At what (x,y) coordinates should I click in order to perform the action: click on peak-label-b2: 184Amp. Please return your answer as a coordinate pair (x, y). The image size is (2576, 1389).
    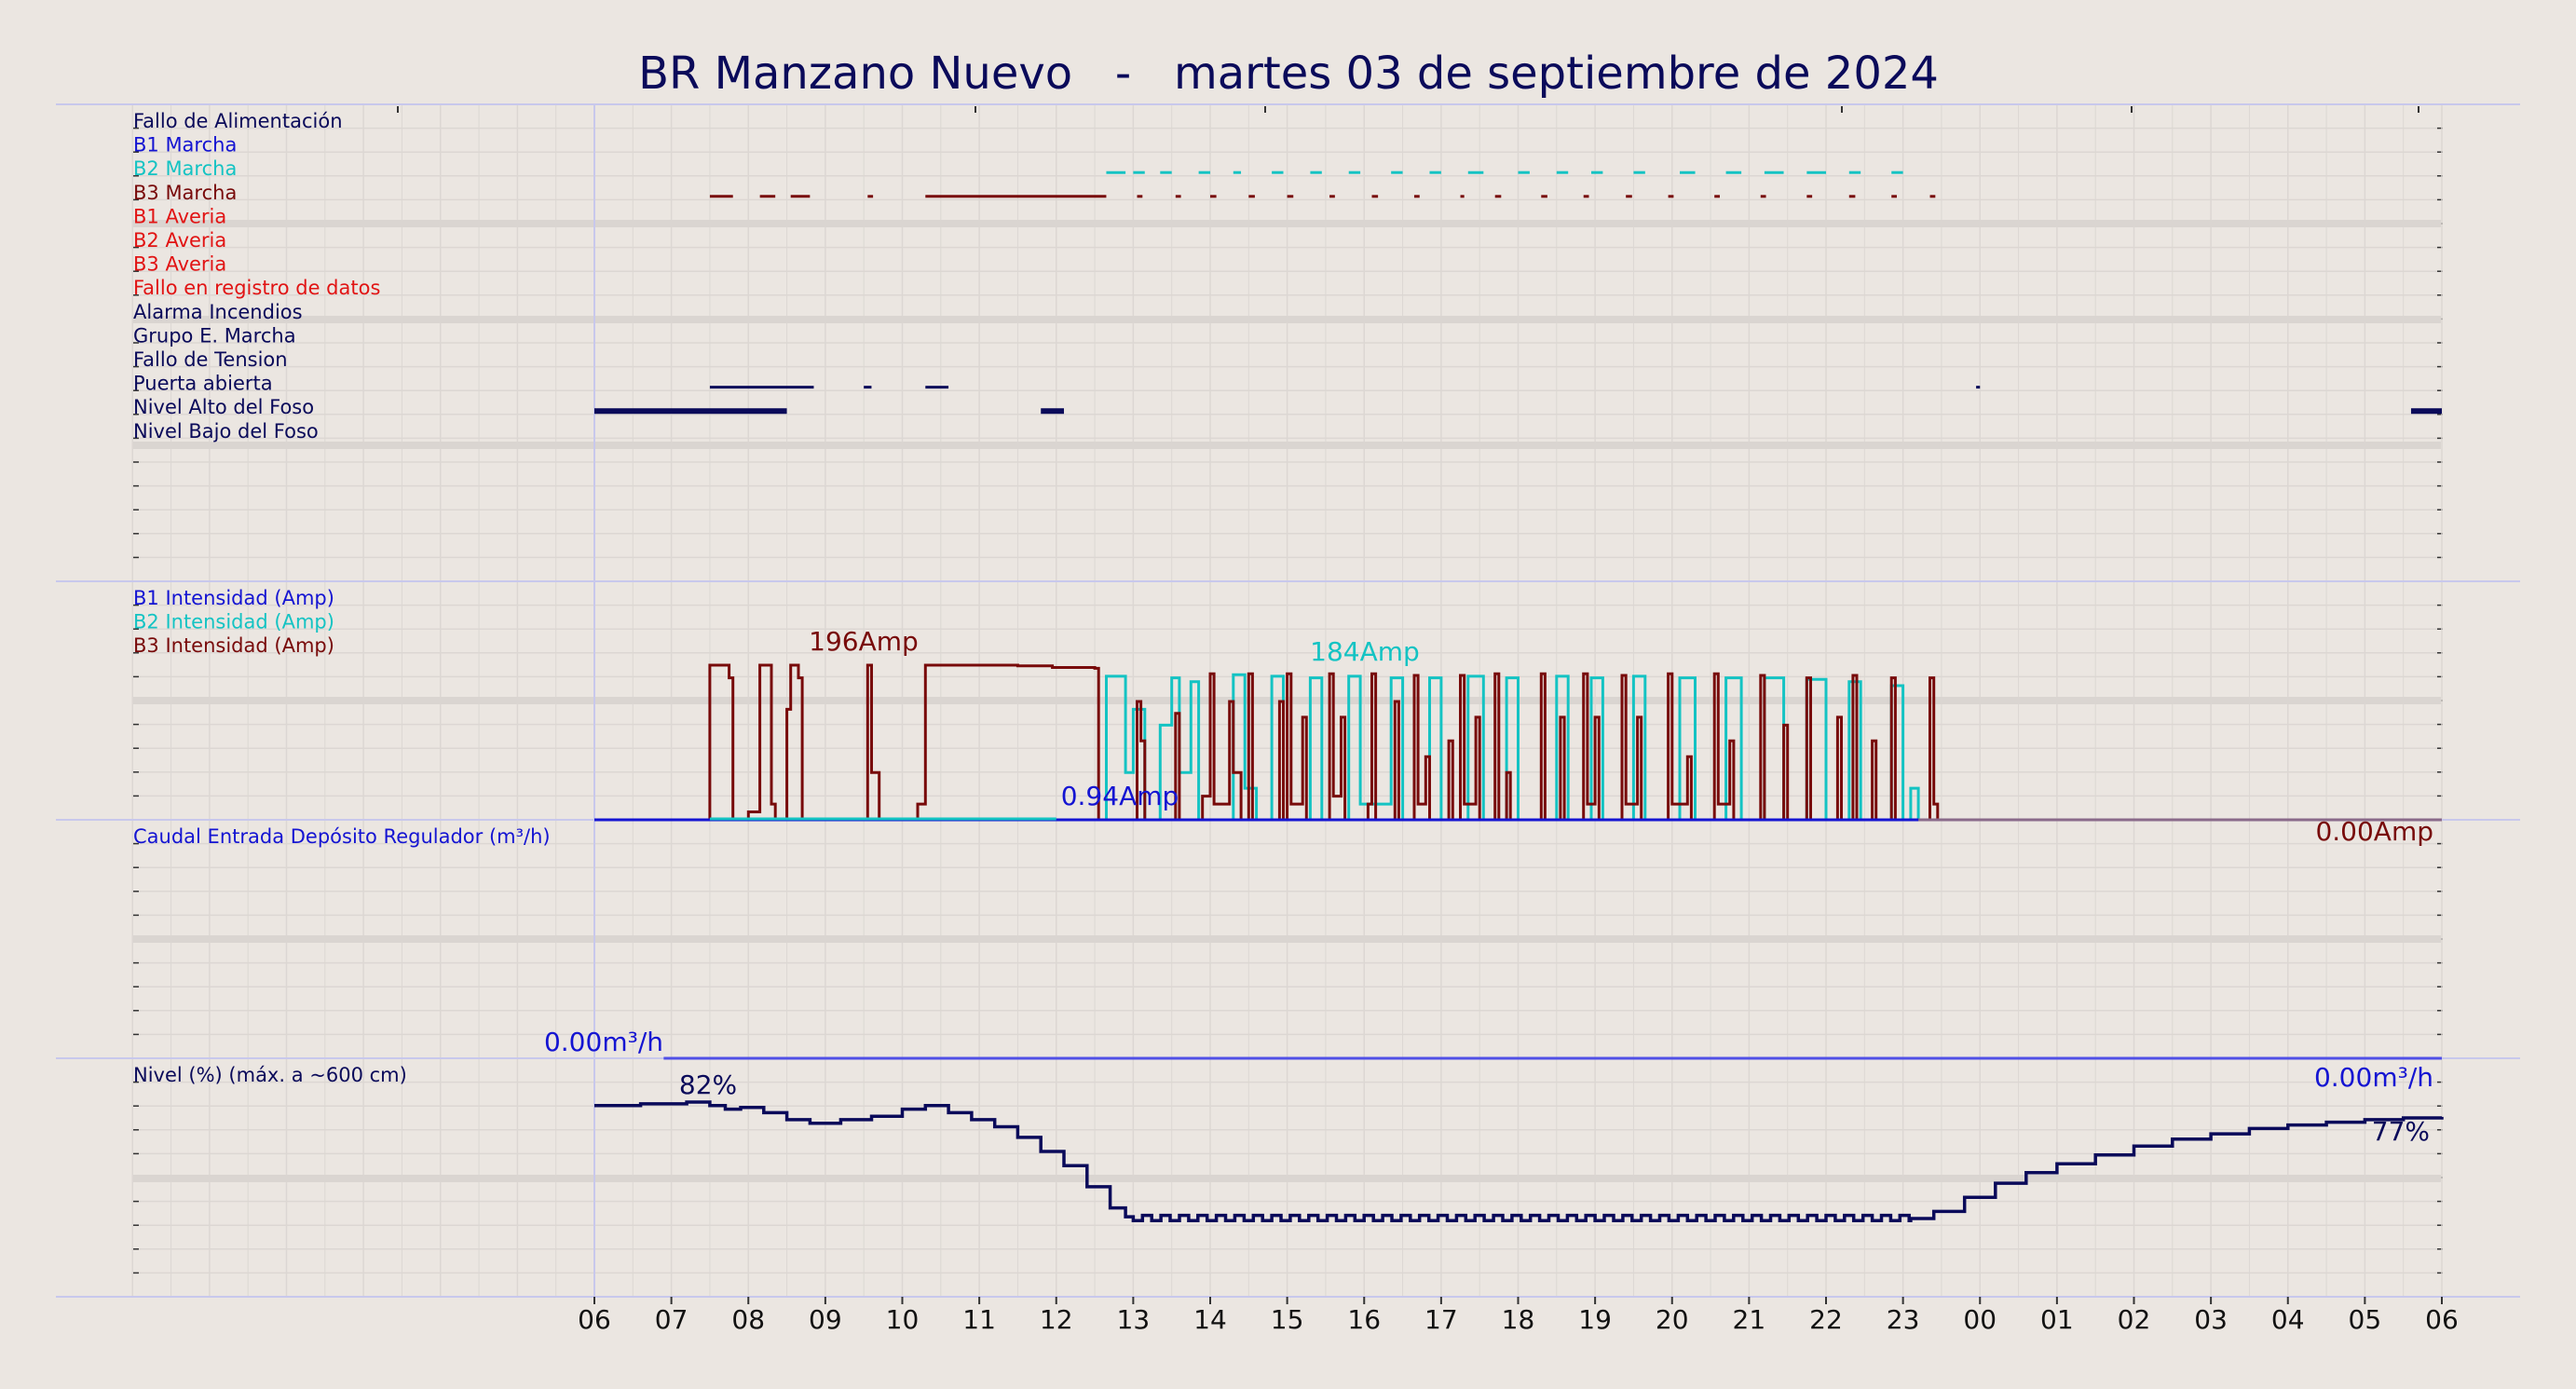
    Looking at the image, I should click on (1365, 651).